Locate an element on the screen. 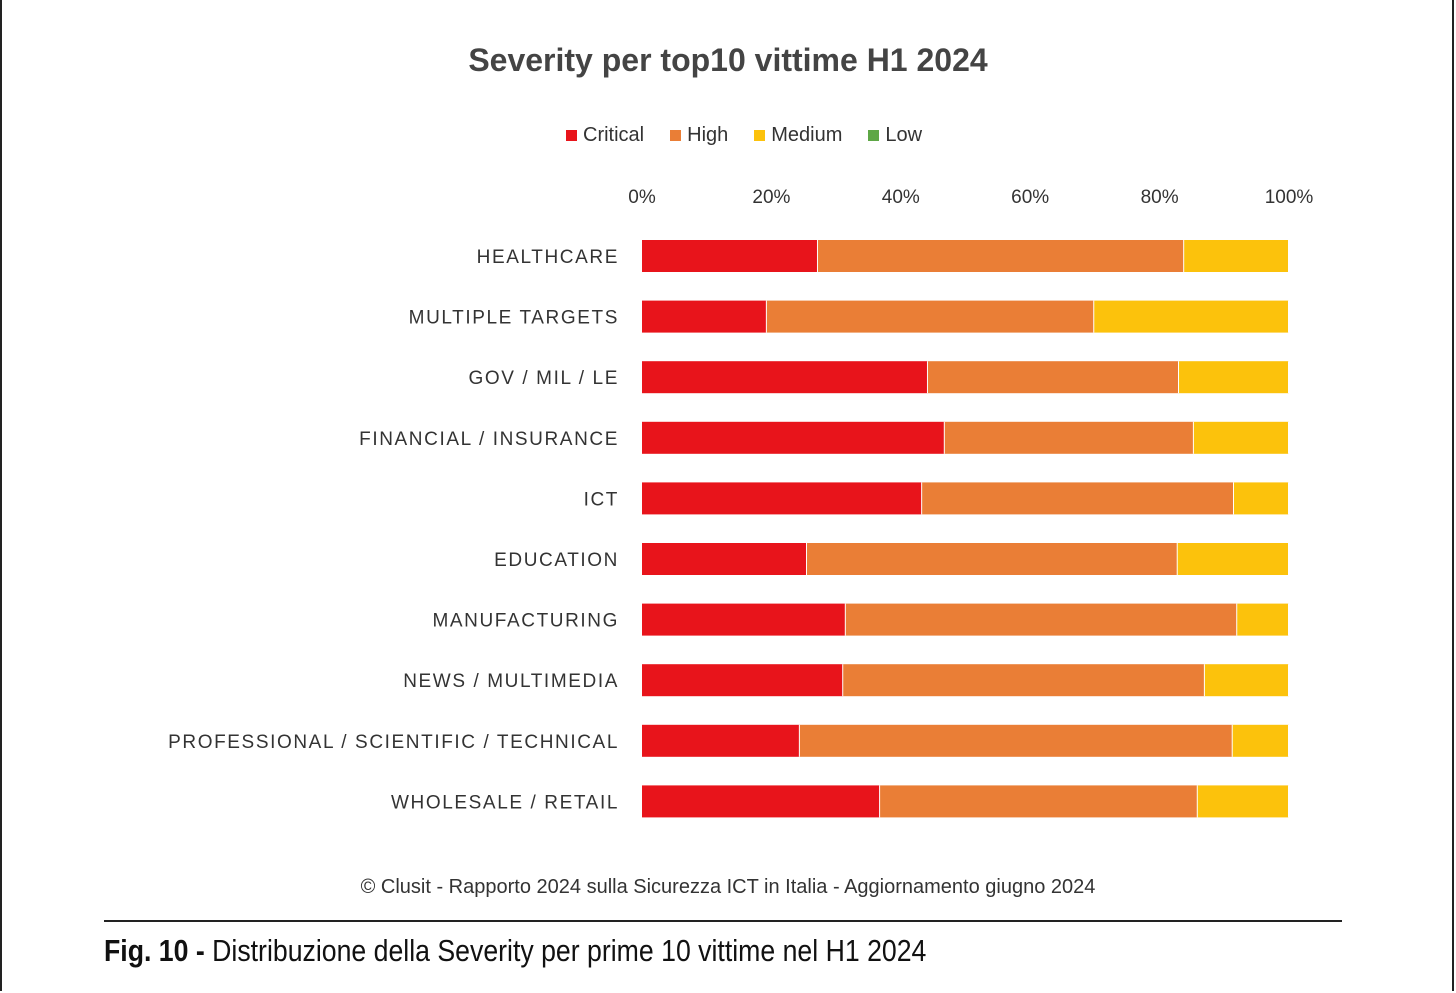 The width and height of the screenshot is (1456, 993). caption-label: Fig. 10 - is located at coordinates (154, 950).